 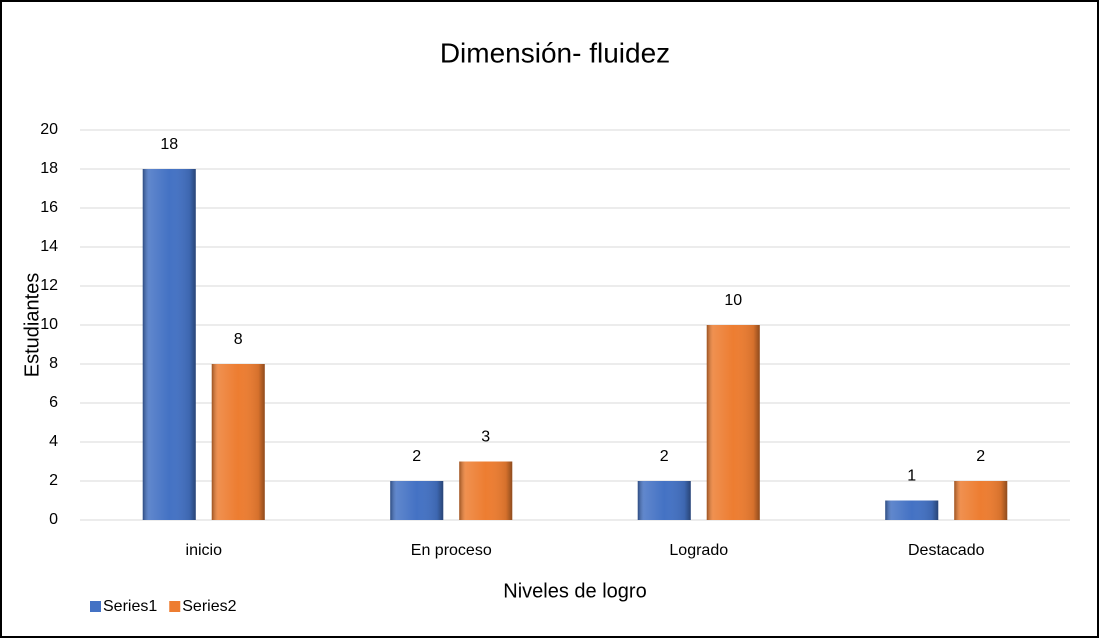 What do you see at coordinates (49, 129) in the screenshot?
I see `y-tick-label: 20` at bounding box center [49, 129].